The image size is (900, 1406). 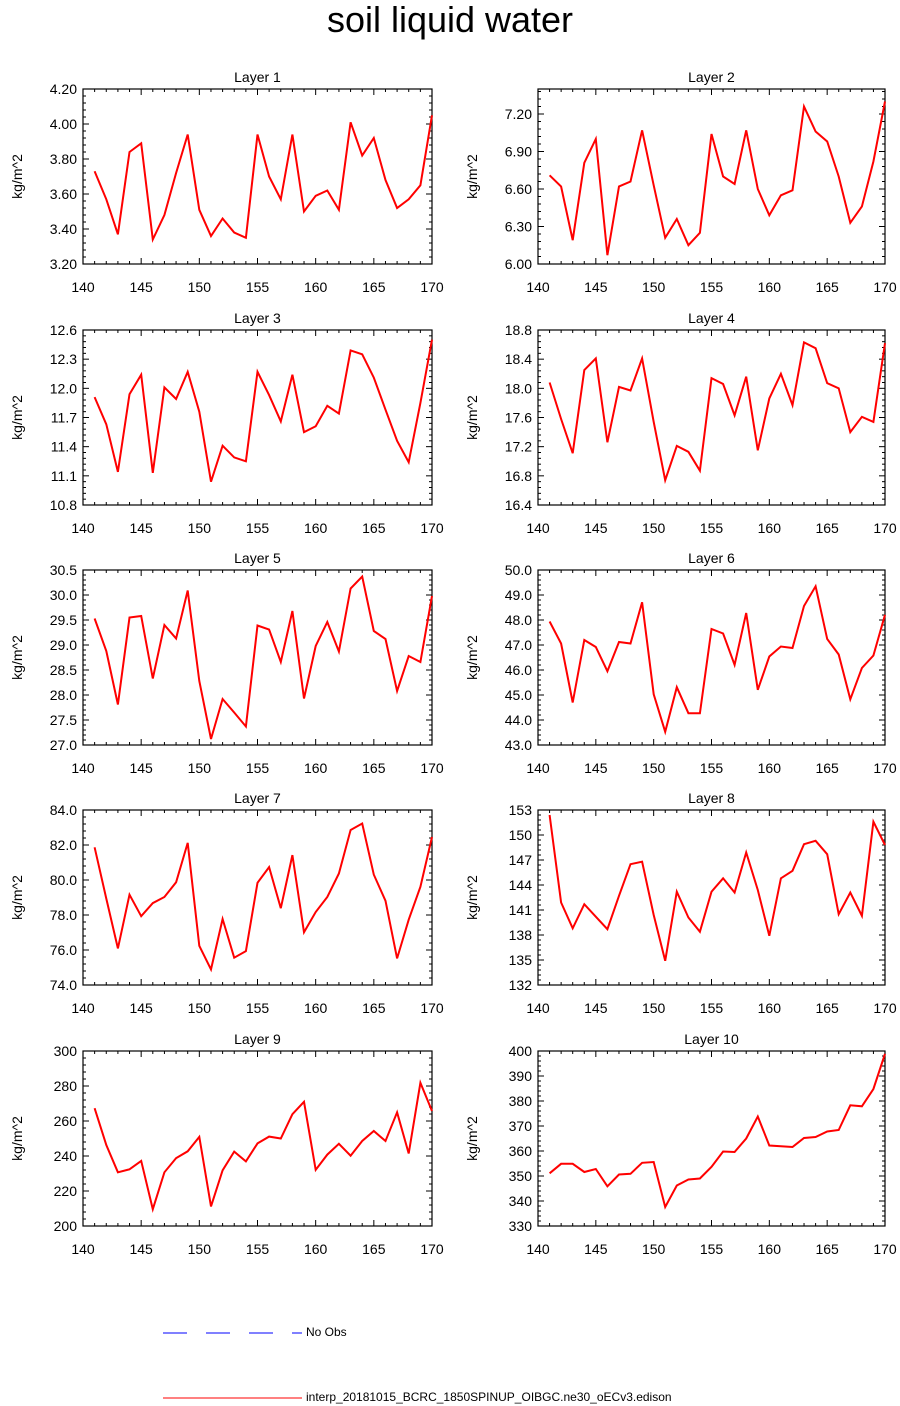 I want to click on panel-10-xtick-label: 140, so click(x=538, y=1249).